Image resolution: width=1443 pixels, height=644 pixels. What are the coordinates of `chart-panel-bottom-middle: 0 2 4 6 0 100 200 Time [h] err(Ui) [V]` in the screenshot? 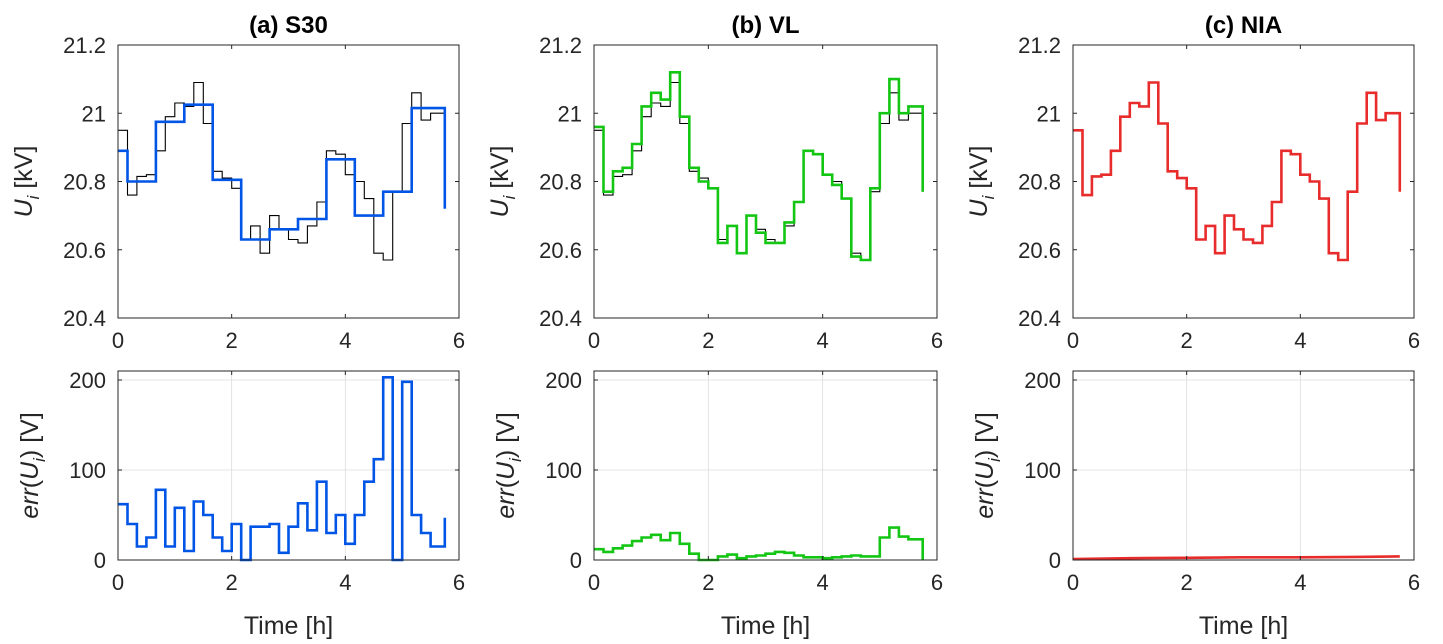 It's located at (717, 504).